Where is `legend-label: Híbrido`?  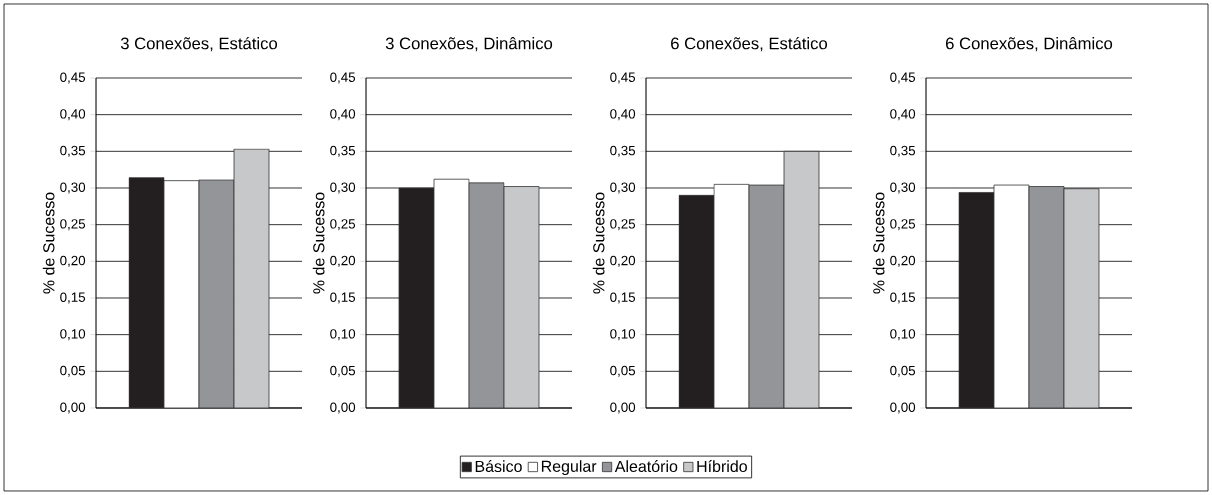
legend-label: Híbrido is located at coordinates (722, 466).